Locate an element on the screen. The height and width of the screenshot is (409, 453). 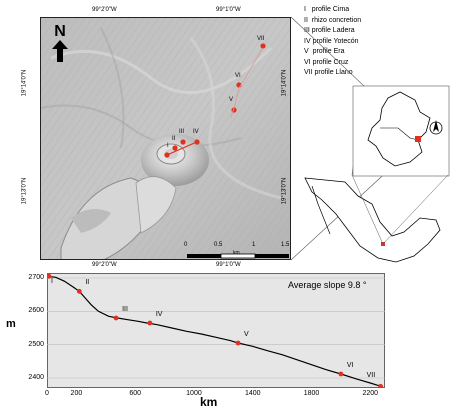
bottom-coord-1: 99°2'0"W is located at coordinates (104, 265).